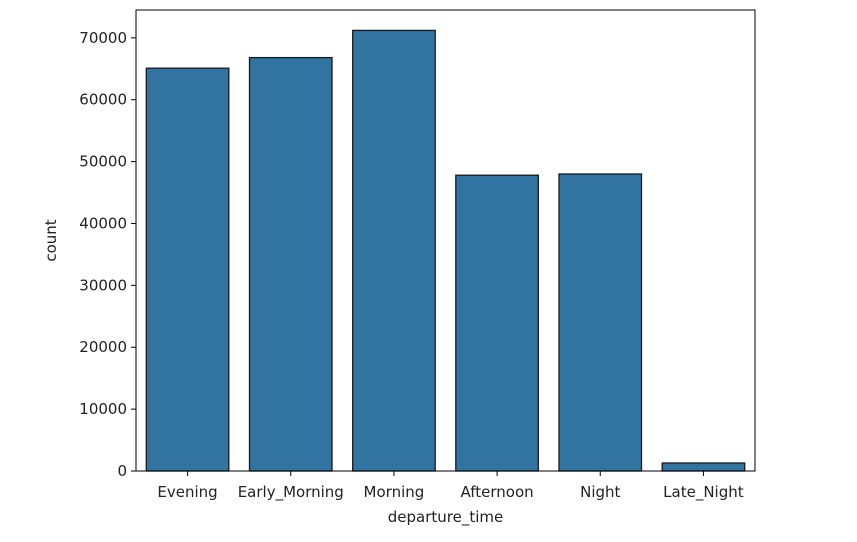  Describe the element at coordinates (394, 250) in the screenshot. I see `bar-morning` at that location.